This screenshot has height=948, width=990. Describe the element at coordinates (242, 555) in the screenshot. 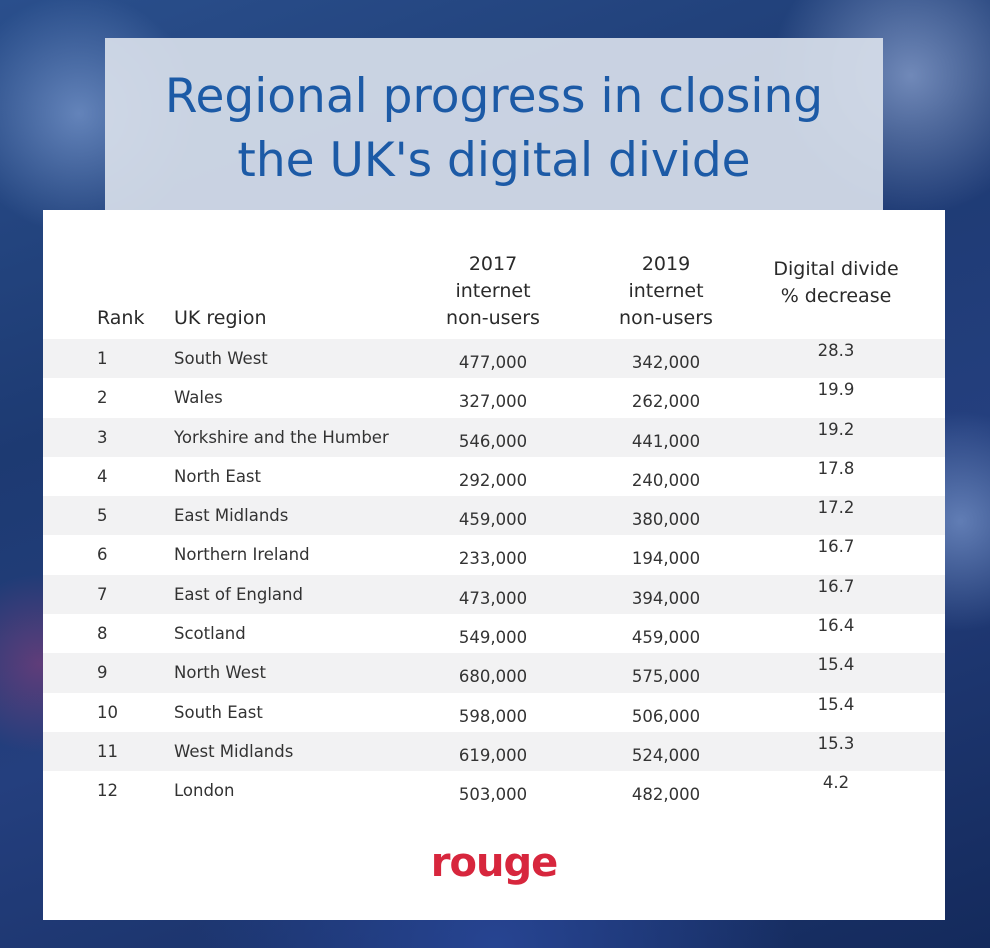

I see `region-cell: Northern Ireland` at that location.